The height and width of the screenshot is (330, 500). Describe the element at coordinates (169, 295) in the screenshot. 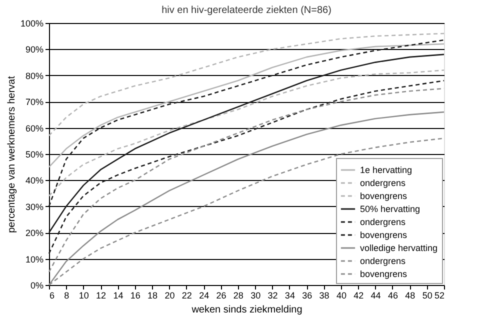

I see `x-tick-label: 20` at that location.